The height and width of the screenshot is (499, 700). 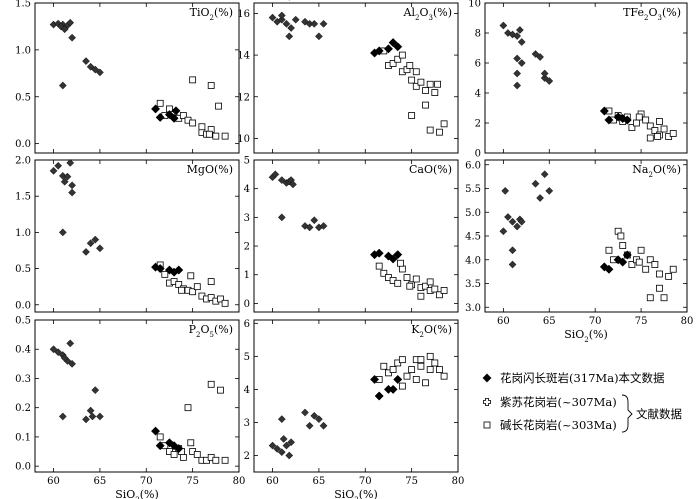 I want to click on y-tick-label: 14, so click(x=243, y=56).